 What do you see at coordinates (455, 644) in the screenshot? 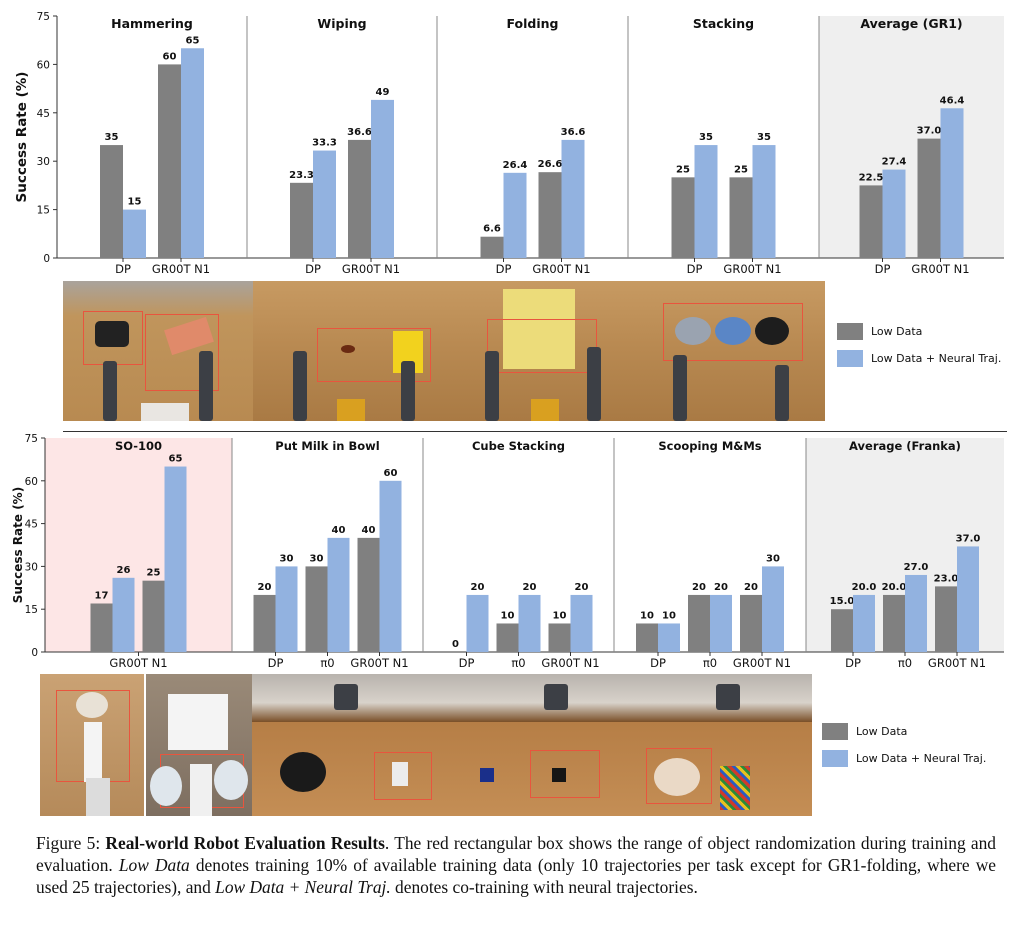
I see `data-label: 0` at bounding box center [455, 644].